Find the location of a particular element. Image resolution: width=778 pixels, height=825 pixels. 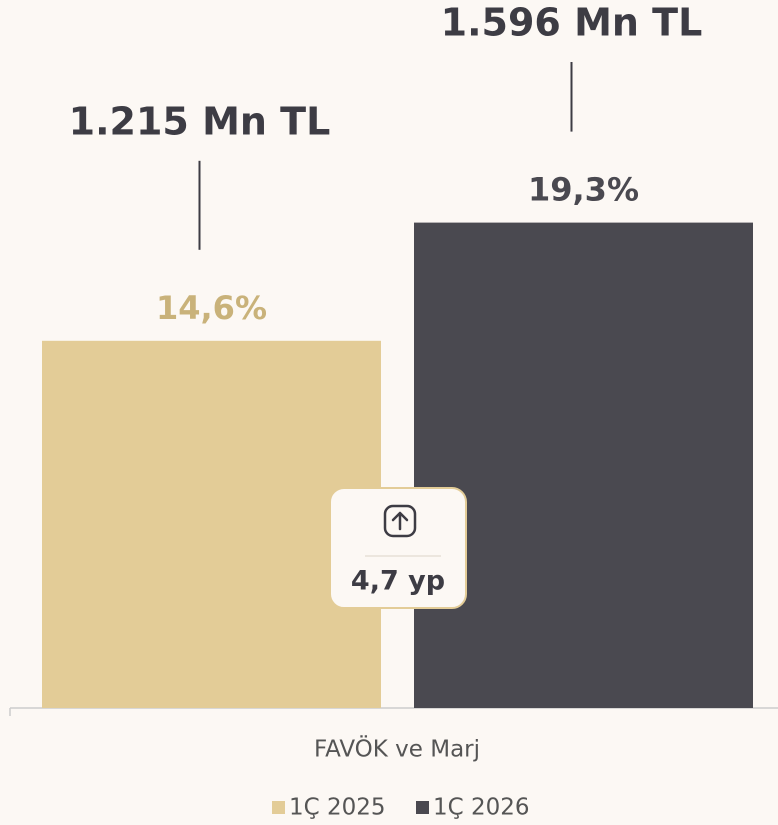

legend-label: 1Ç 2026 is located at coordinates (481, 808).